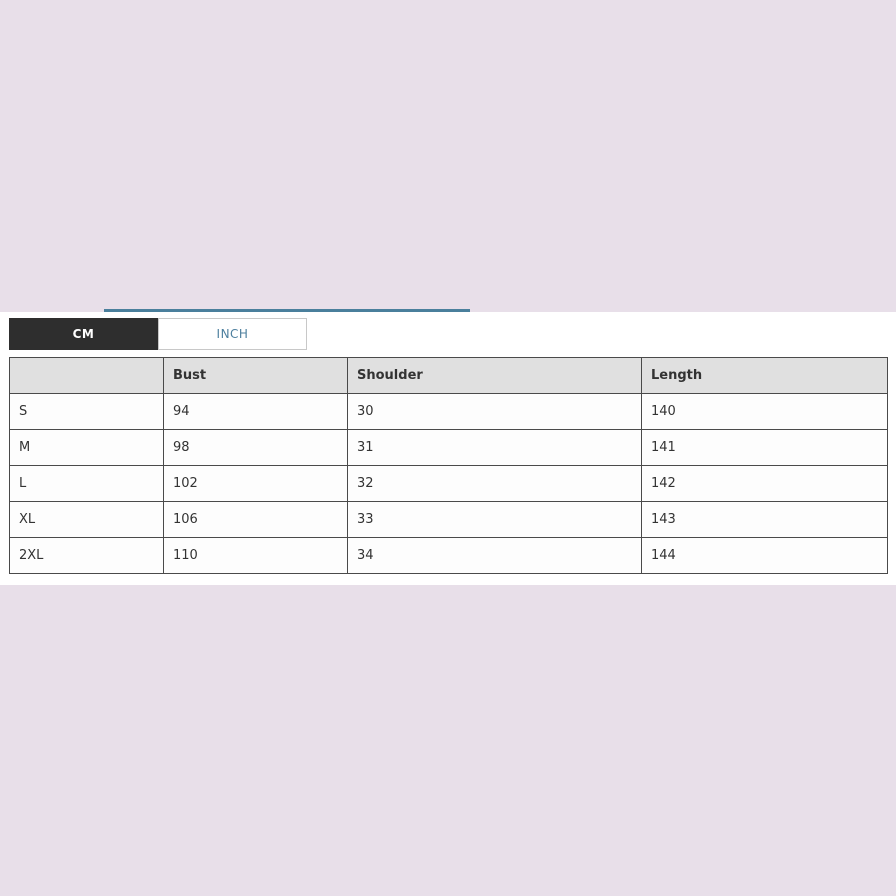  I want to click on bust-value: 106, so click(255, 519).